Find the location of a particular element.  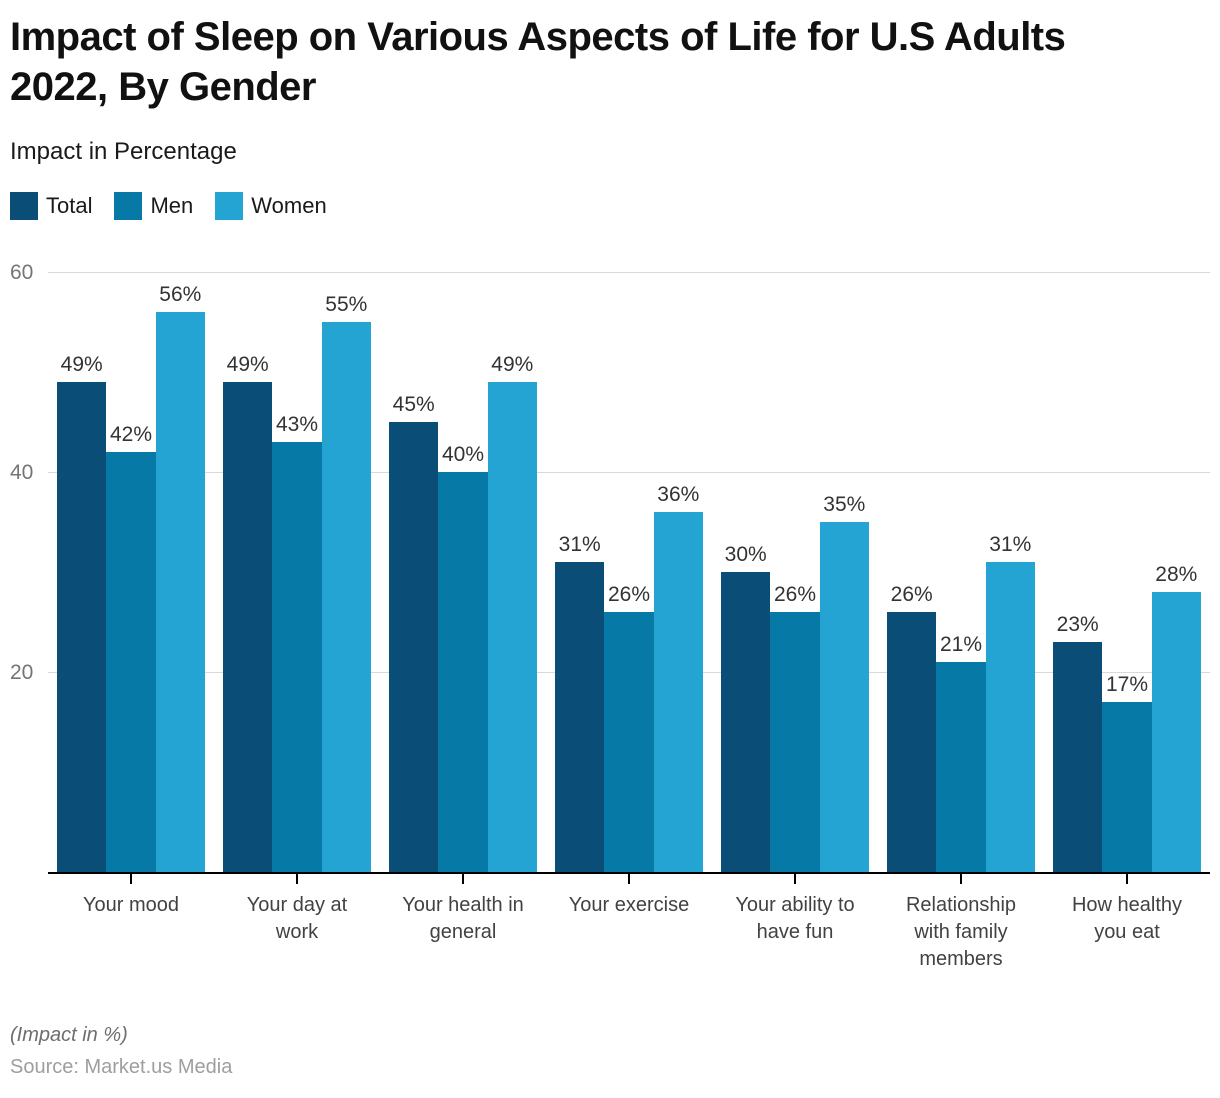

footer-note: (Impact in %) is located at coordinates (69, 1035).